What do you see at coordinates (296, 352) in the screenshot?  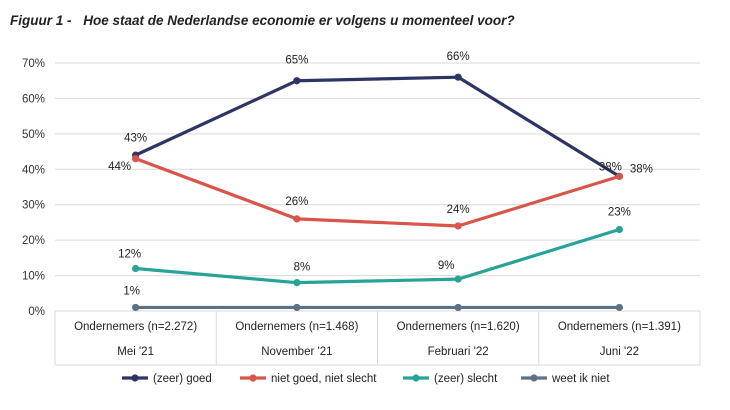 I see `category-period-label: November '21` at bounding box center [296, 352].